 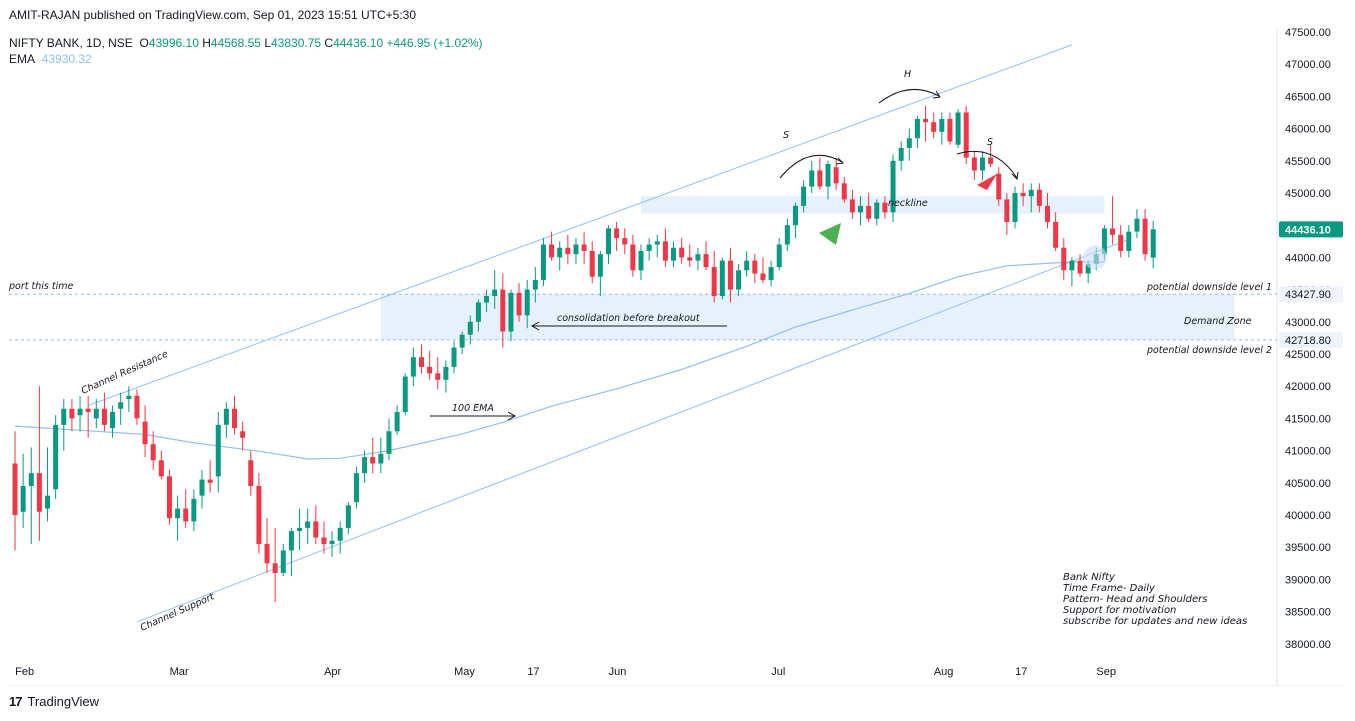 What do you see at coordinates (786, 135) in the screenshot?
I see `left-shoulder-label: S` at bounding box center [786, 135].